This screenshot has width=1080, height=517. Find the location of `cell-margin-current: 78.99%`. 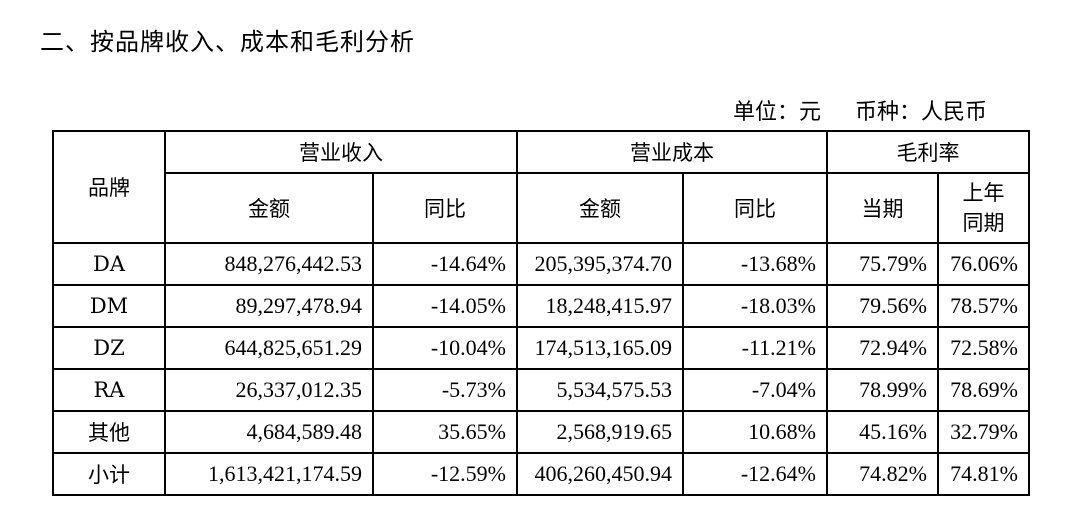

cell-margin-current: 78.99% is located at coordinates (882, 390).